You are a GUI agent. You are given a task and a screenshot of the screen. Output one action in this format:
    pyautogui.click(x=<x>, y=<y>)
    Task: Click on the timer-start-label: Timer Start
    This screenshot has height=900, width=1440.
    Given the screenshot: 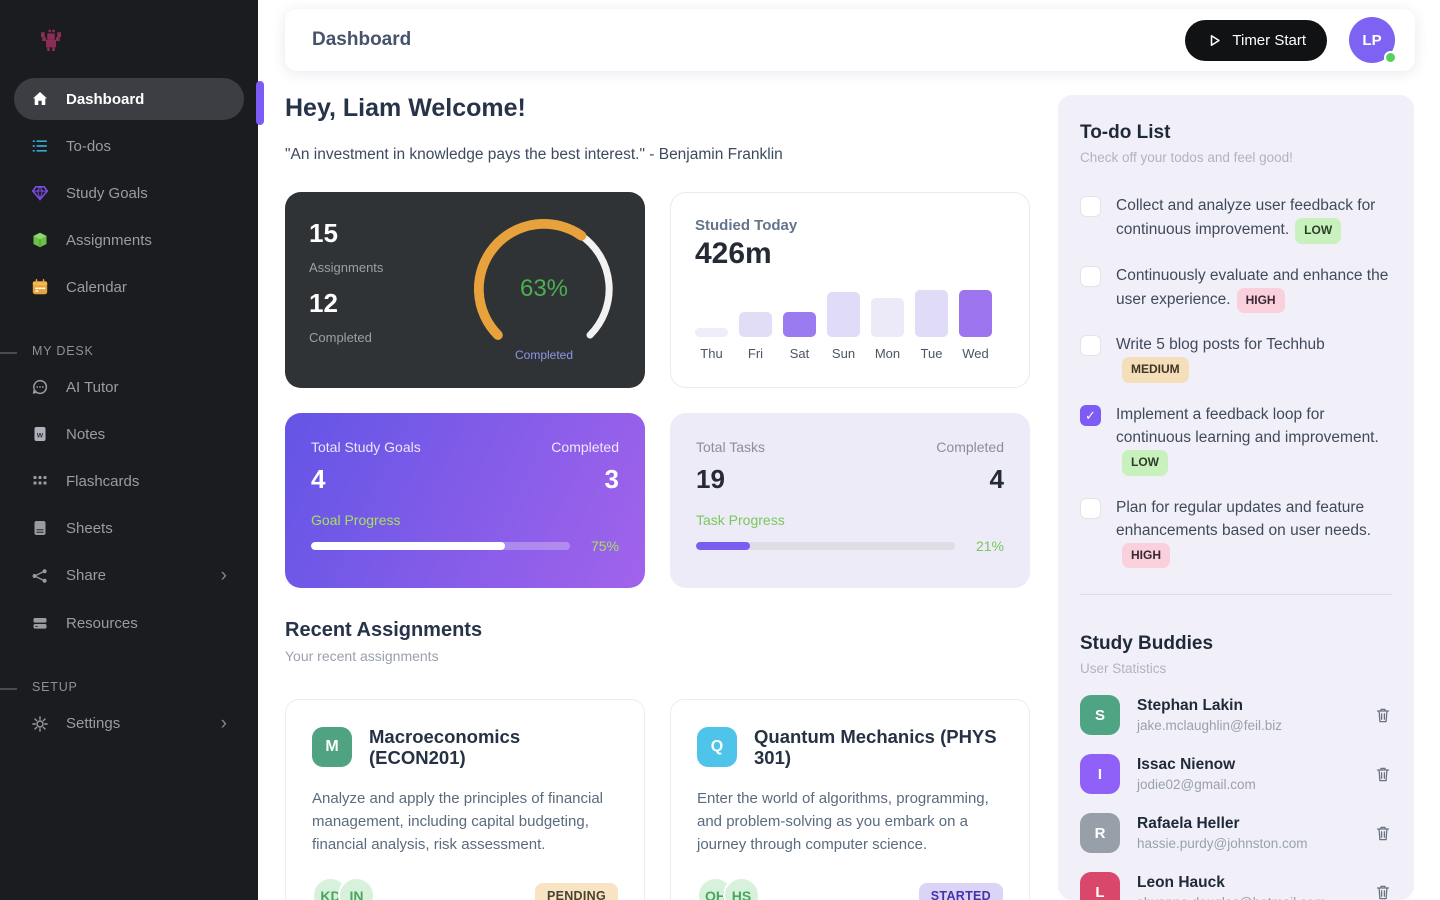 What is the action you would take?
    pyautogui.click(x=1269, y=40)
    